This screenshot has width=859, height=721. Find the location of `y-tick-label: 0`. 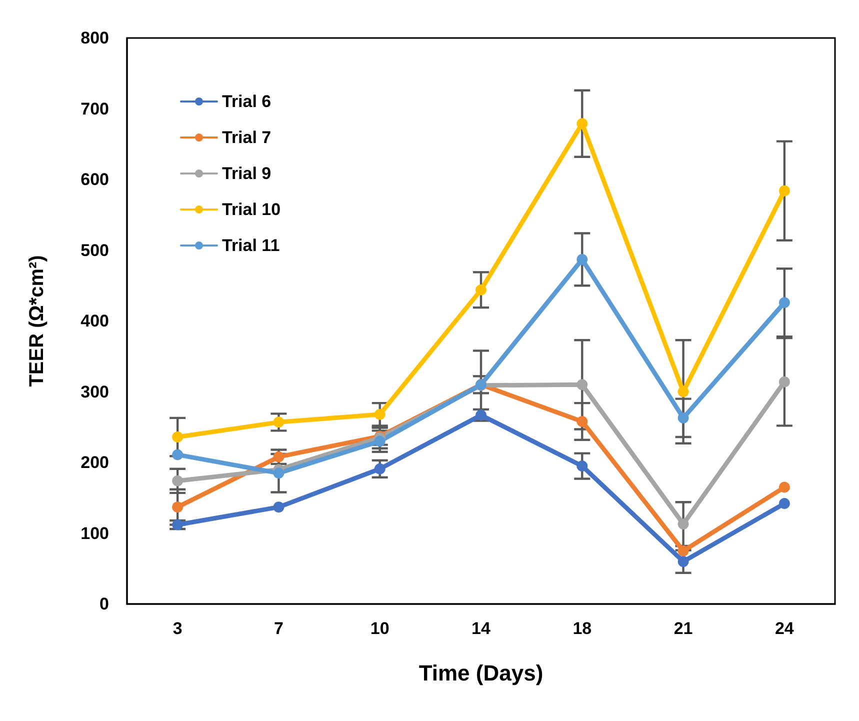

y-tick-label: 0 is located at coordinates (104, 604).